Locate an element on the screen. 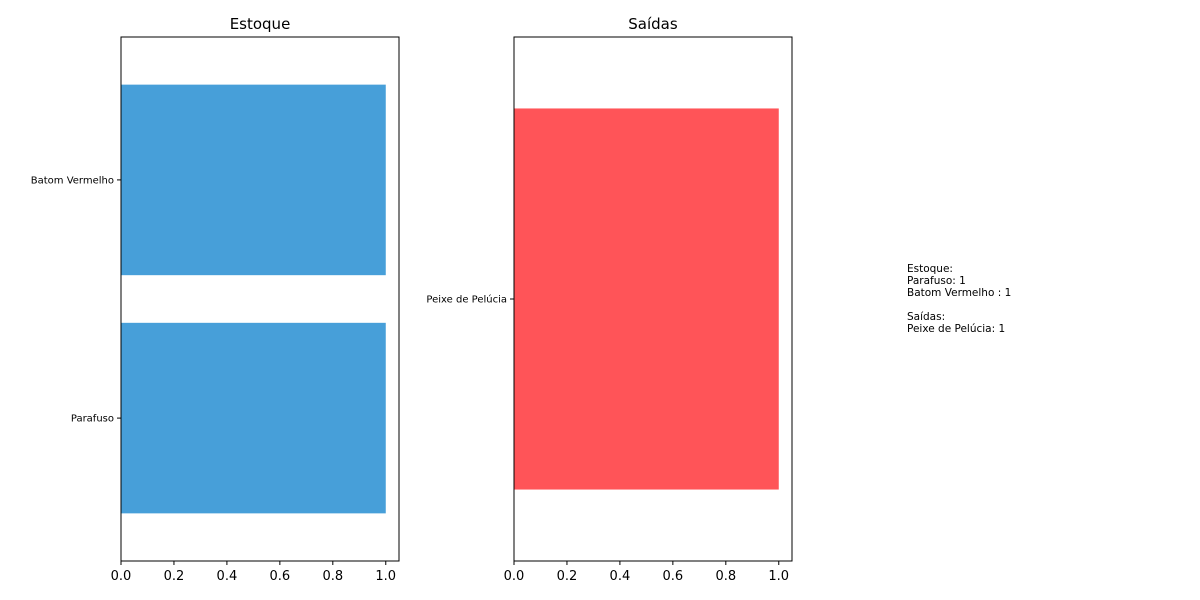  bar-peixe-de-pelúcia is located at coordinates (646, 299).